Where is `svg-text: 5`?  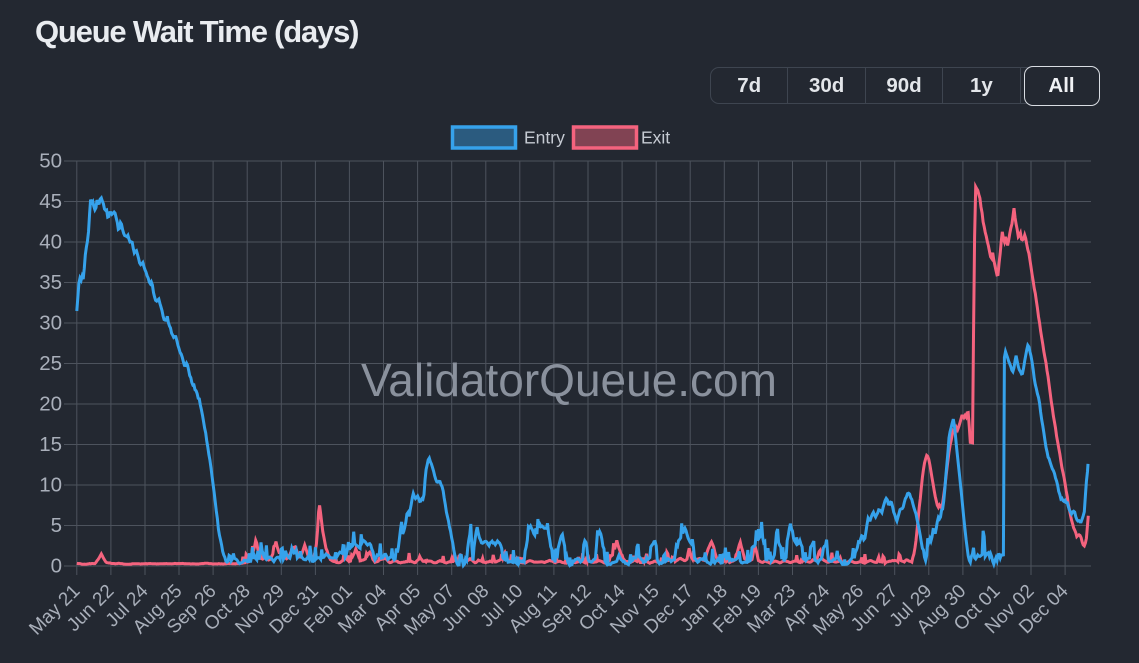 svg-text: 5 is located at coordinates (56, 525).